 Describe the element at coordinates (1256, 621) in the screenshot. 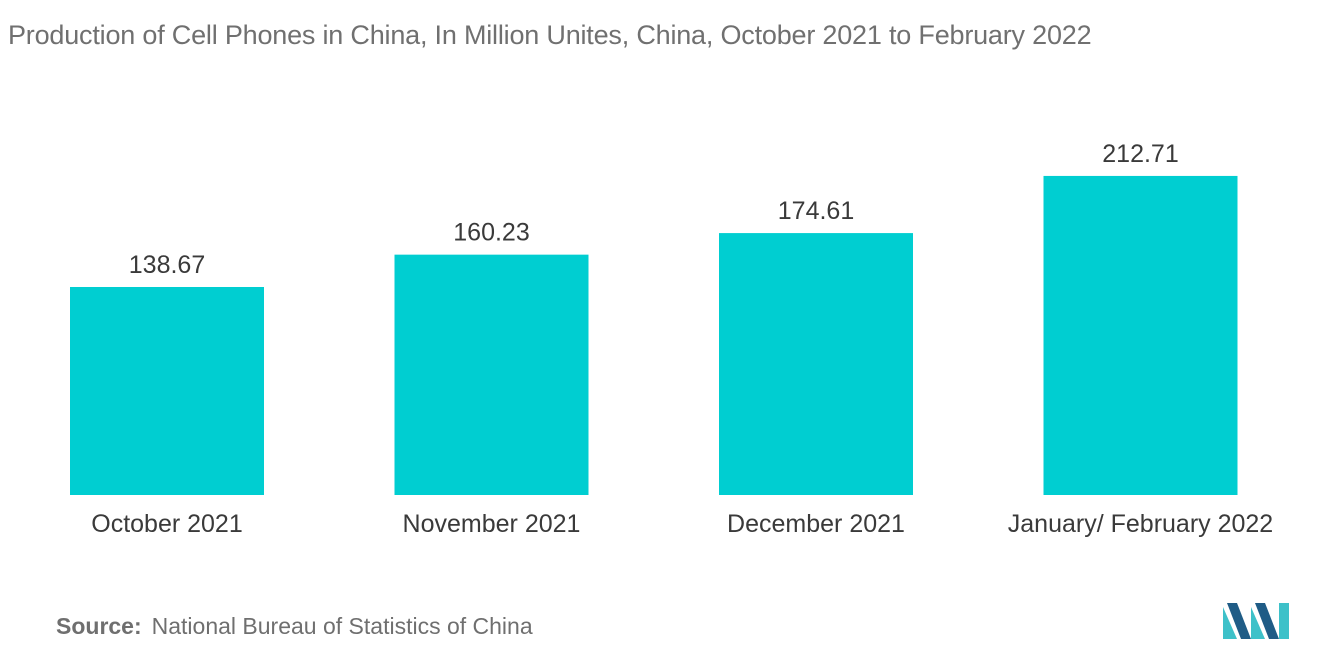

I see `mordor-intelligence-logo-icon` at that location.